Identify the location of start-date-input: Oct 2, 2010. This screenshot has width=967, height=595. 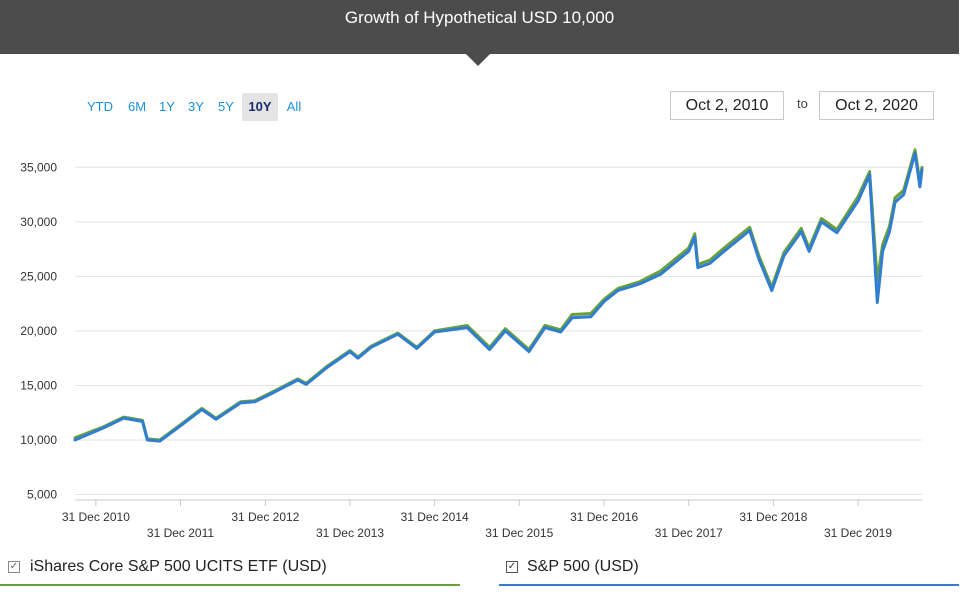
(727, 105).